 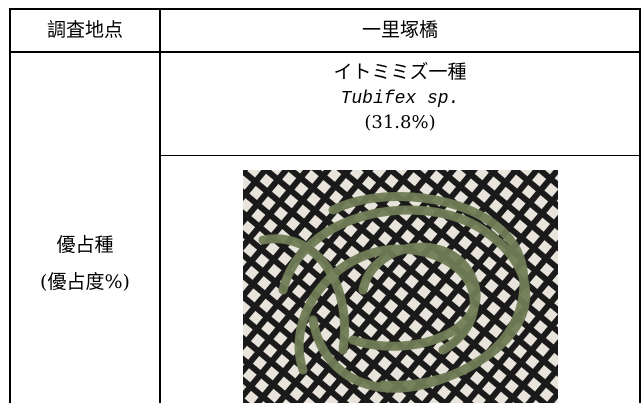 I want to click on species-share: (31.8%), so click(x=400, y=122).